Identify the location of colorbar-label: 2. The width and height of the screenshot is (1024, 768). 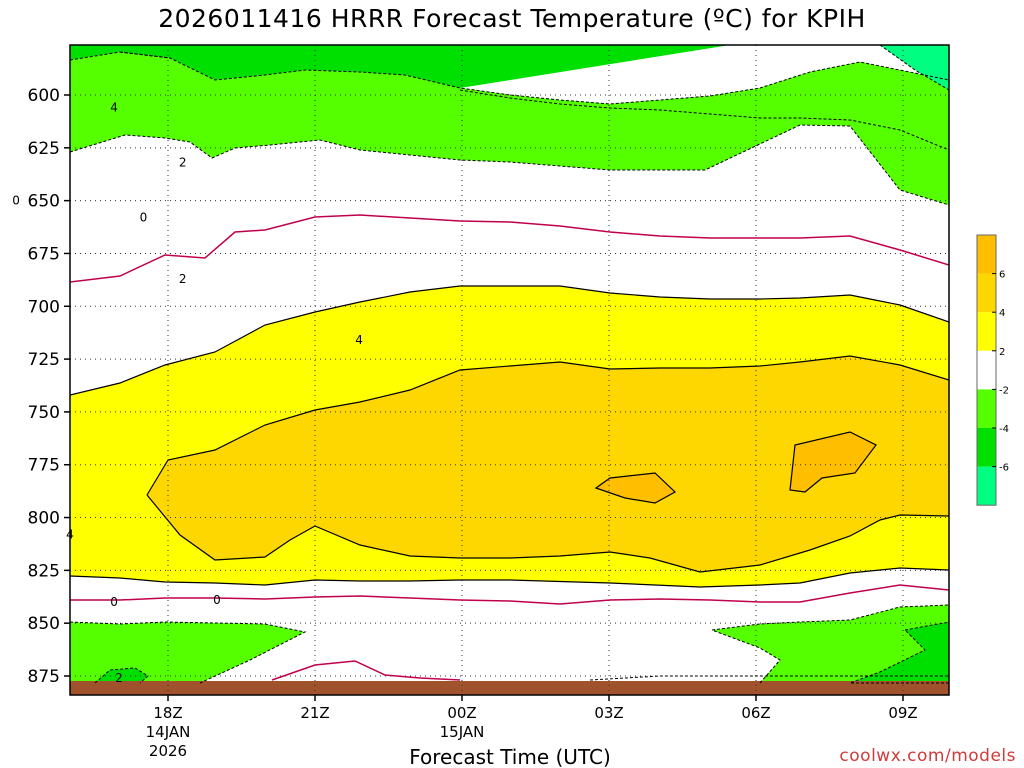
(1002, 352).